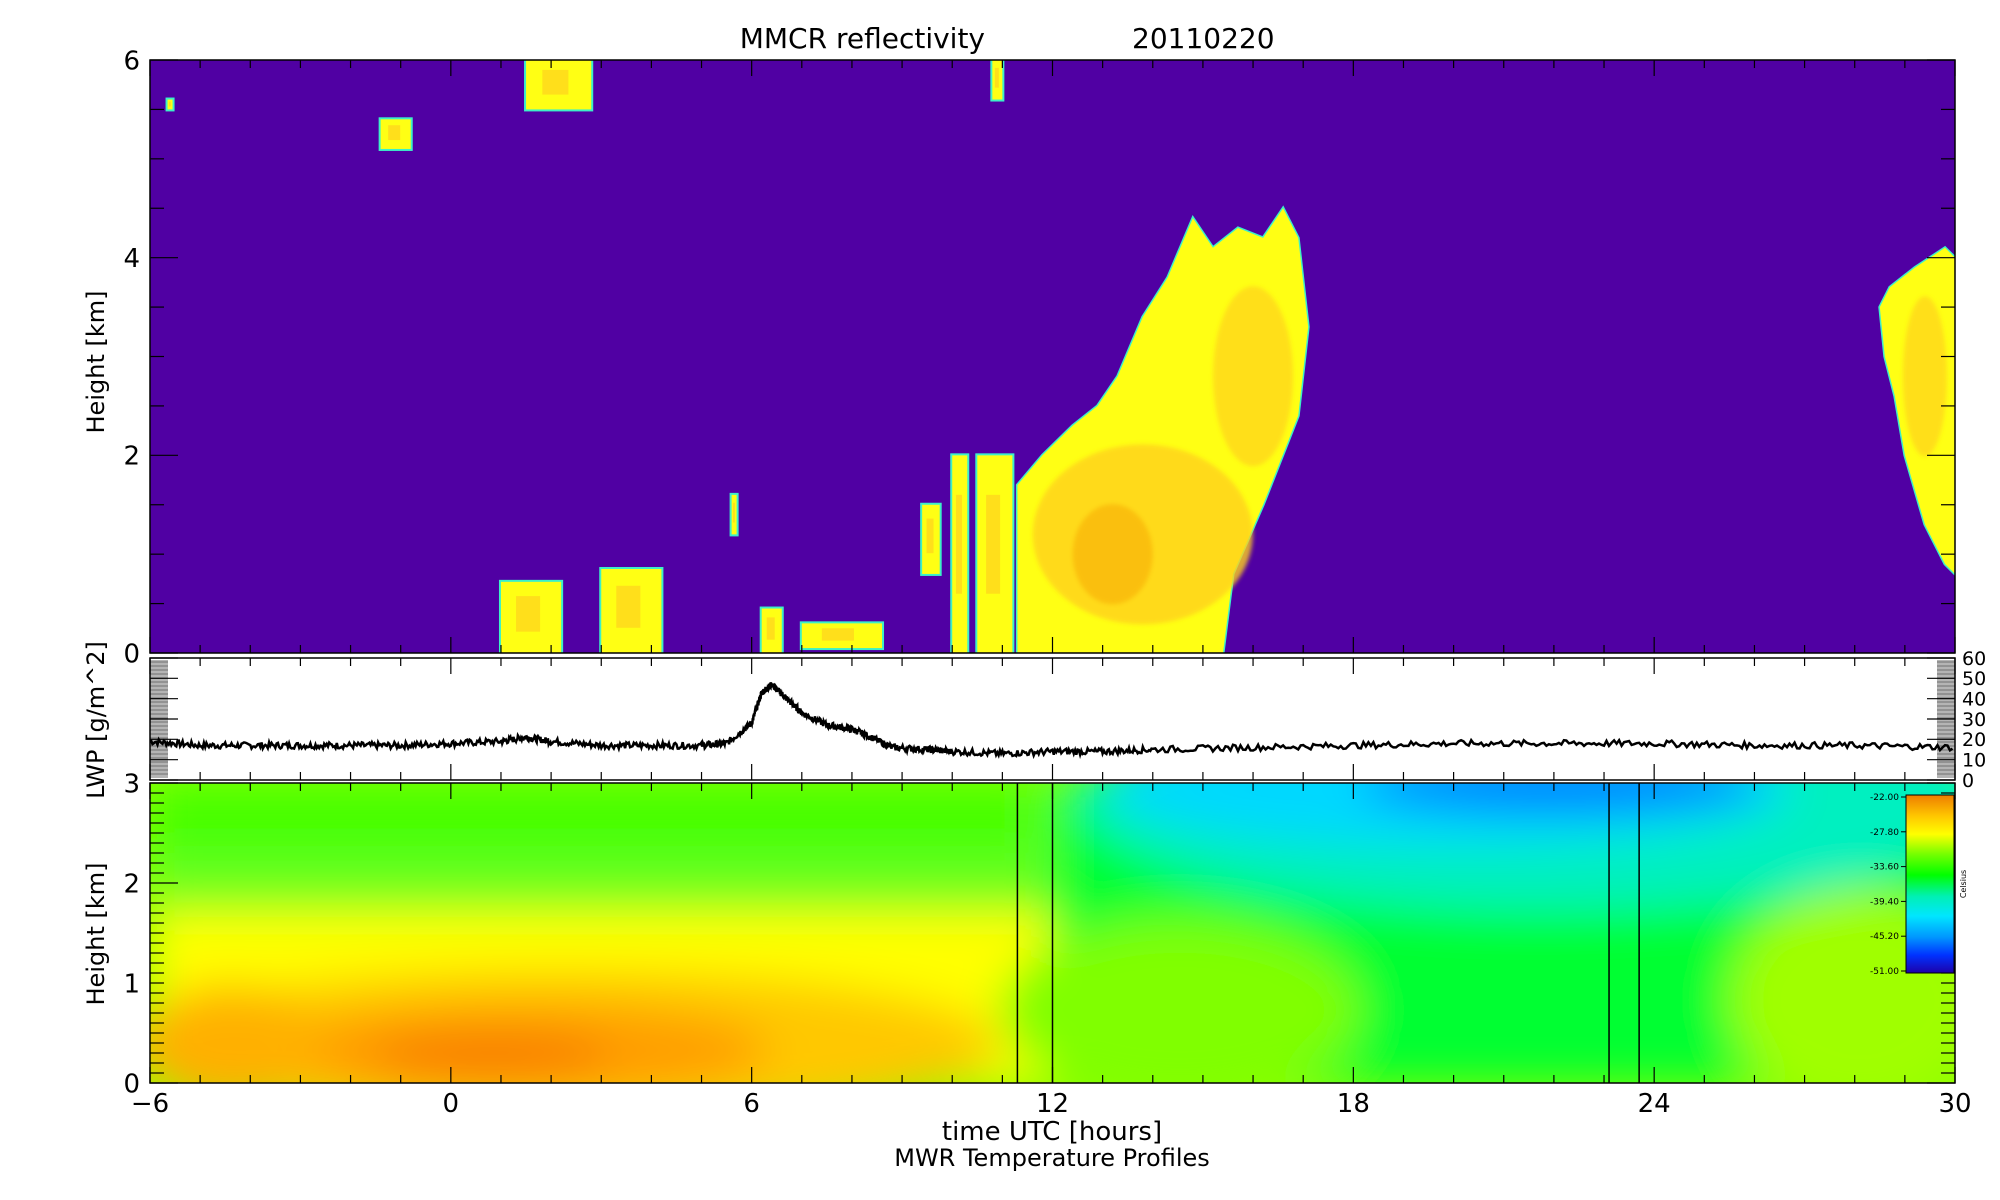  I want to click on colorbar-tick-label: -22.00, so click(1884, 798).